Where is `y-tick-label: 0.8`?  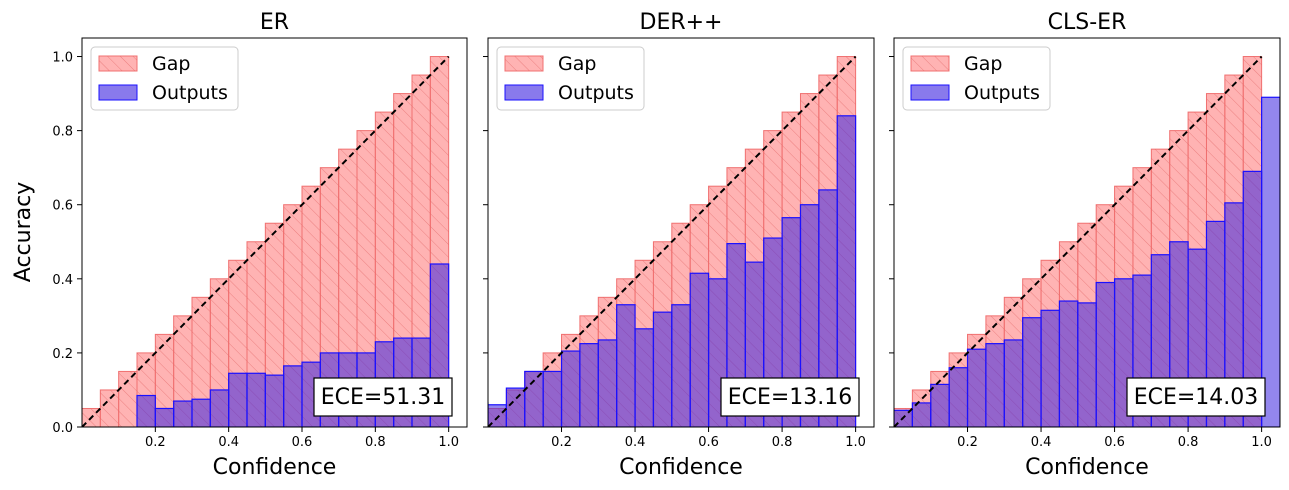
y-tick-label: 0.8 is located at coordinates (62, 132).